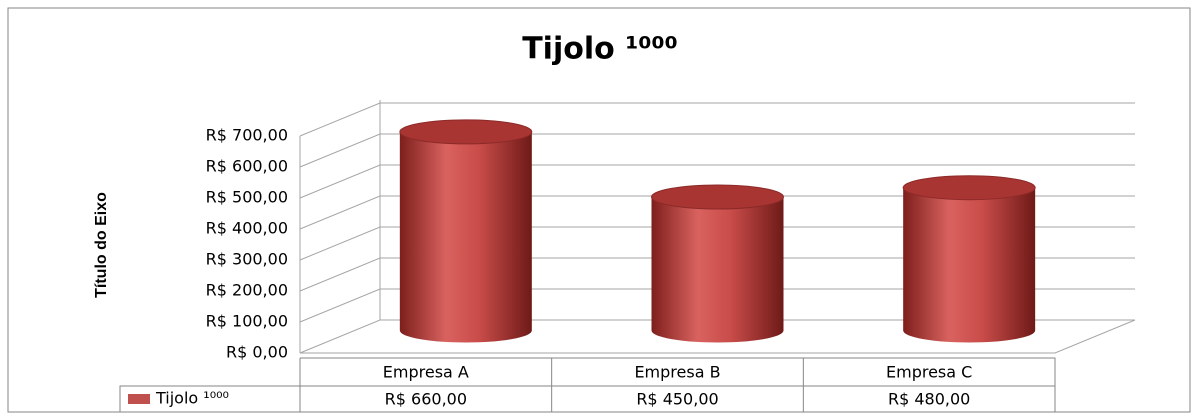 The height and width of the screenshot is (420, 1198). Describe the element at coordinates (929, 399) in the screenshot. I see `data-table-value: R$ 480,00` at that location.